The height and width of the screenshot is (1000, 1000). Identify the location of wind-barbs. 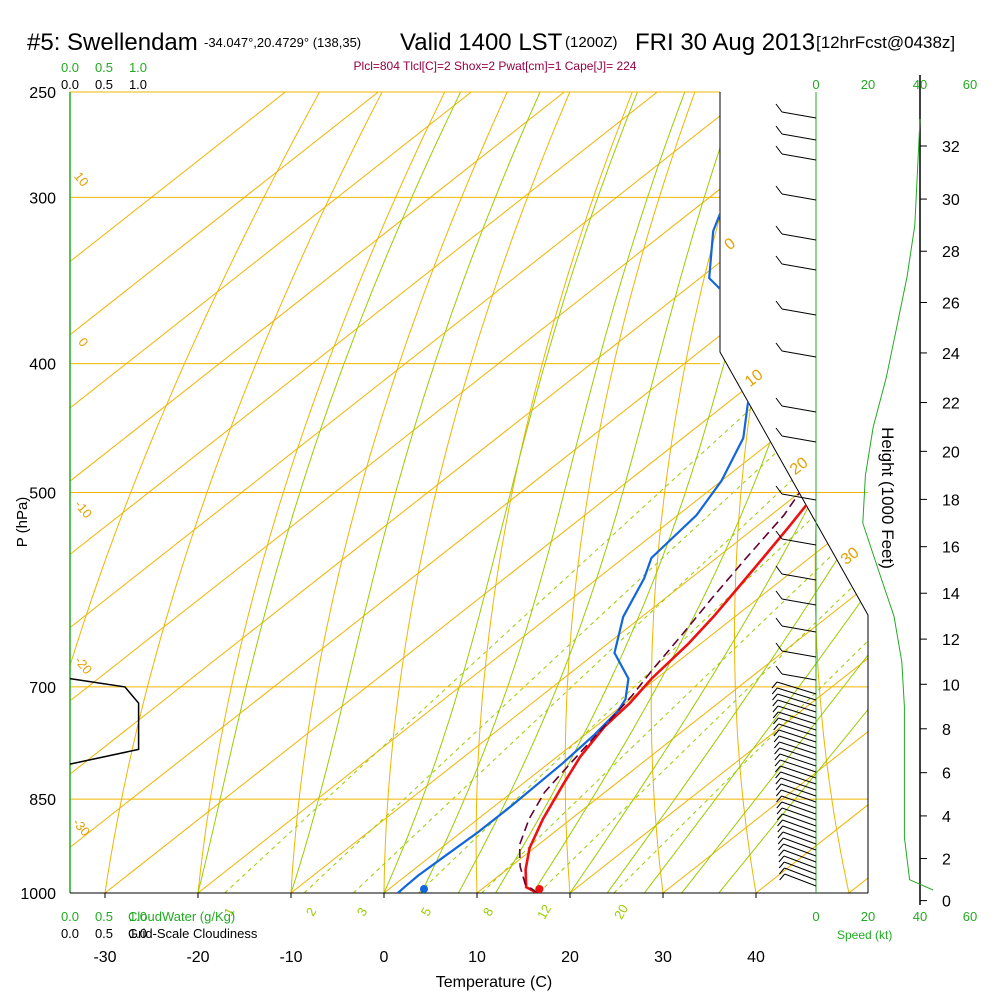
(794, 495).